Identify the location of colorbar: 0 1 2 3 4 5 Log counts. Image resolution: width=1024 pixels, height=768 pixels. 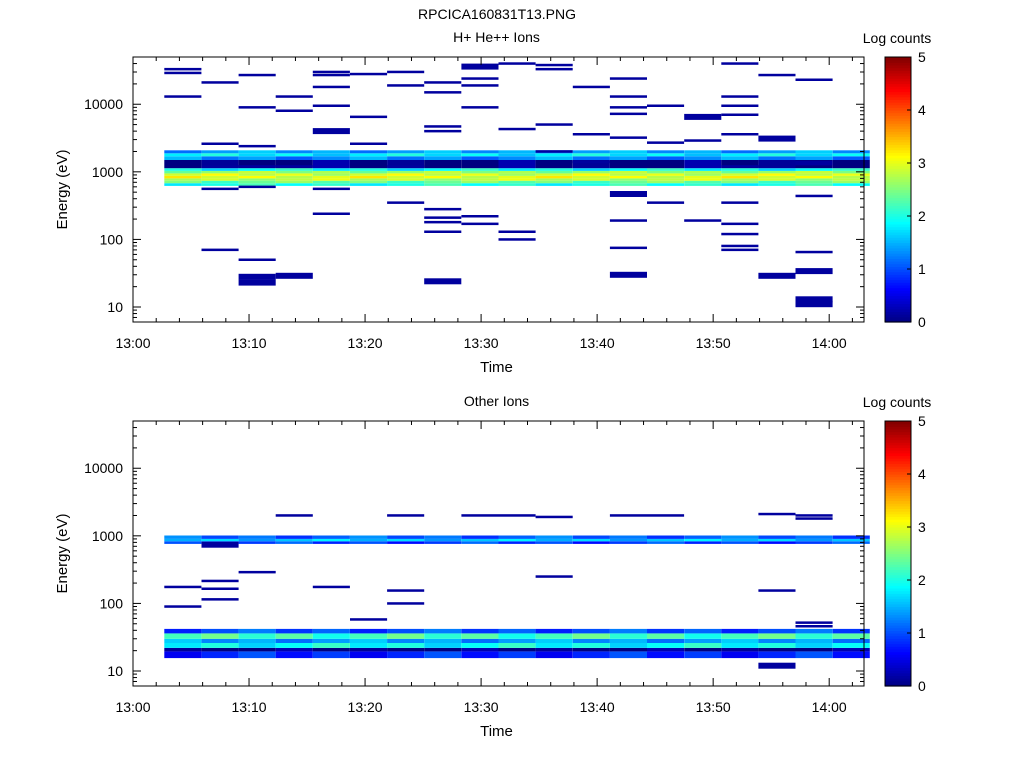
(897, 180).